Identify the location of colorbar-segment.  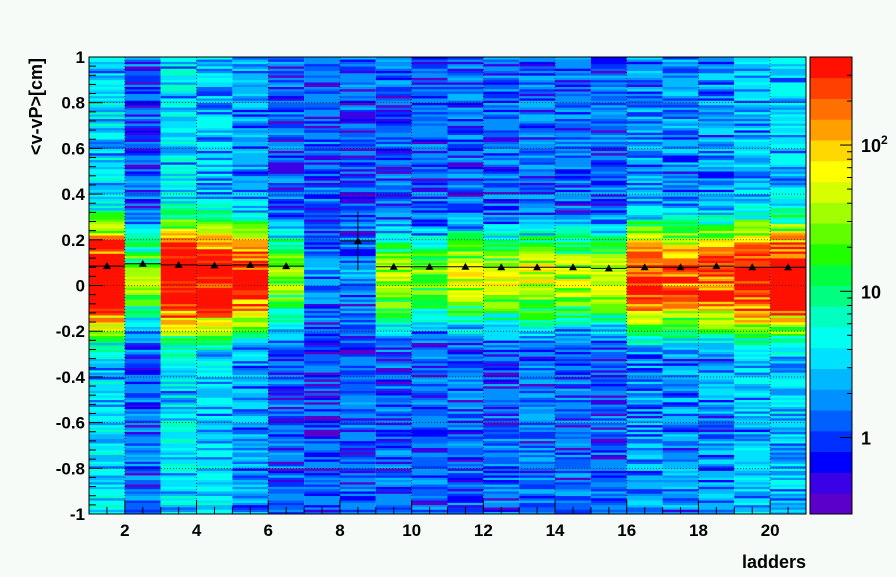
(831, 88).